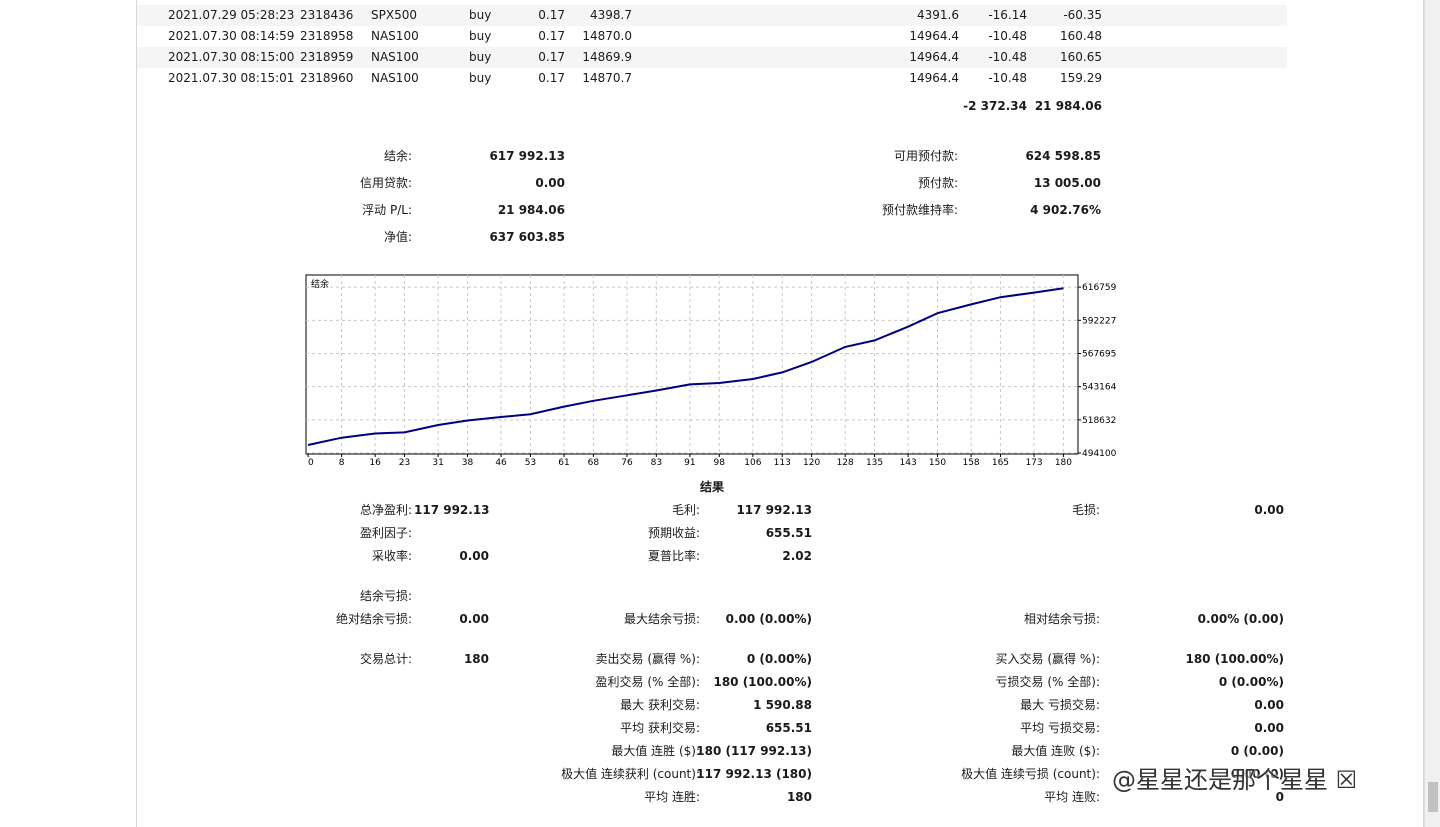  What do you see at coordinates (1060, 728) in the screenshot?
I see `avg-loss-label: 平均 亏损交易:` at bounding box center [1060, 728].